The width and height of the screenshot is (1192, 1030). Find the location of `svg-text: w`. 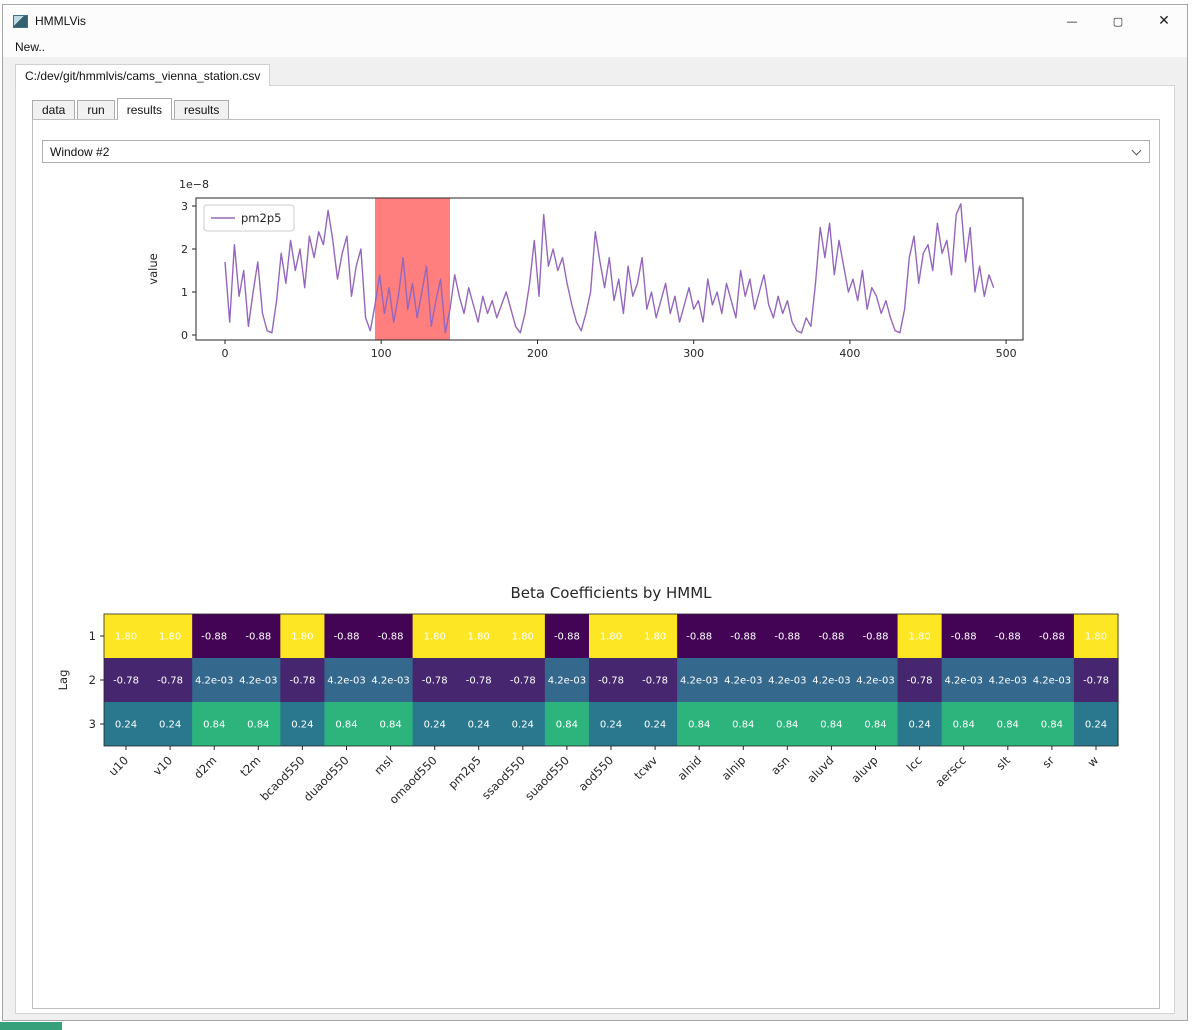

svg-text: w is located at coordinates (1093, 761).